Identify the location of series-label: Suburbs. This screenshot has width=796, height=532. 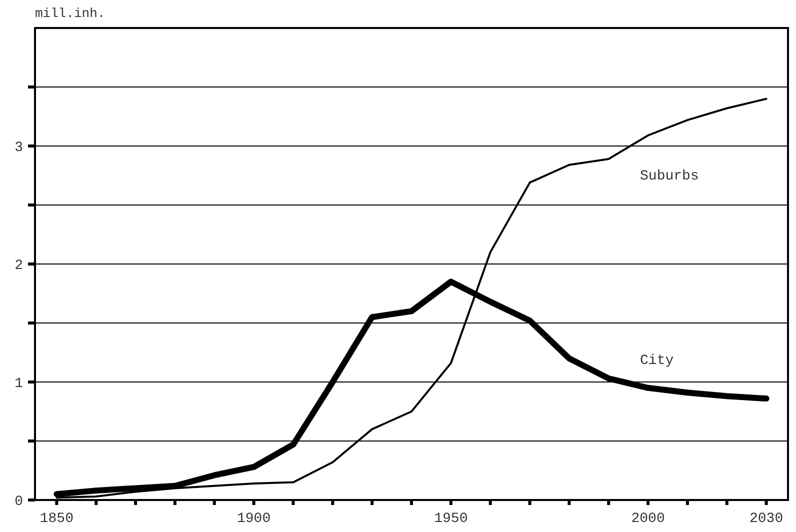
(669, 176).